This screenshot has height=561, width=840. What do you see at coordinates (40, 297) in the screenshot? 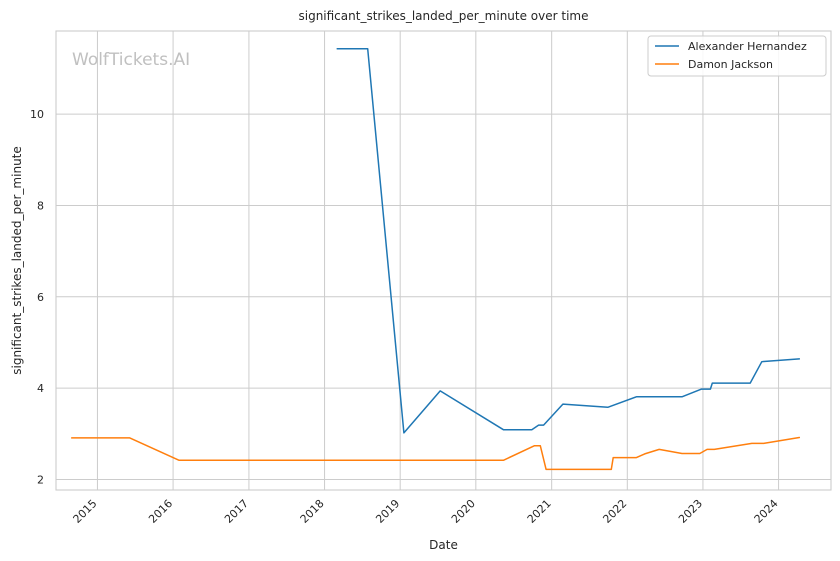
I see `y-tick-label: 6` at bounding box center [40, 297].